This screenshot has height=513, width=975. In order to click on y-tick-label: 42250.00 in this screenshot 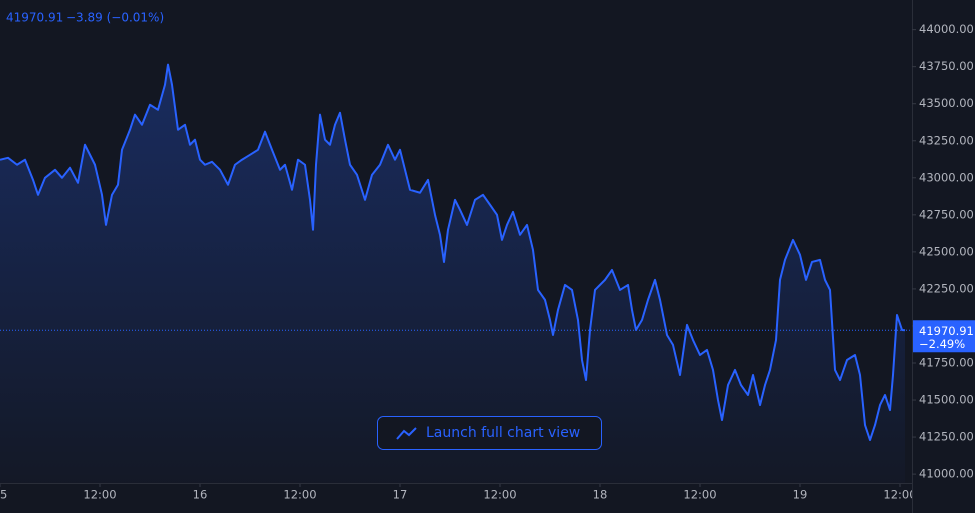, I will do `click(946, 288)`.